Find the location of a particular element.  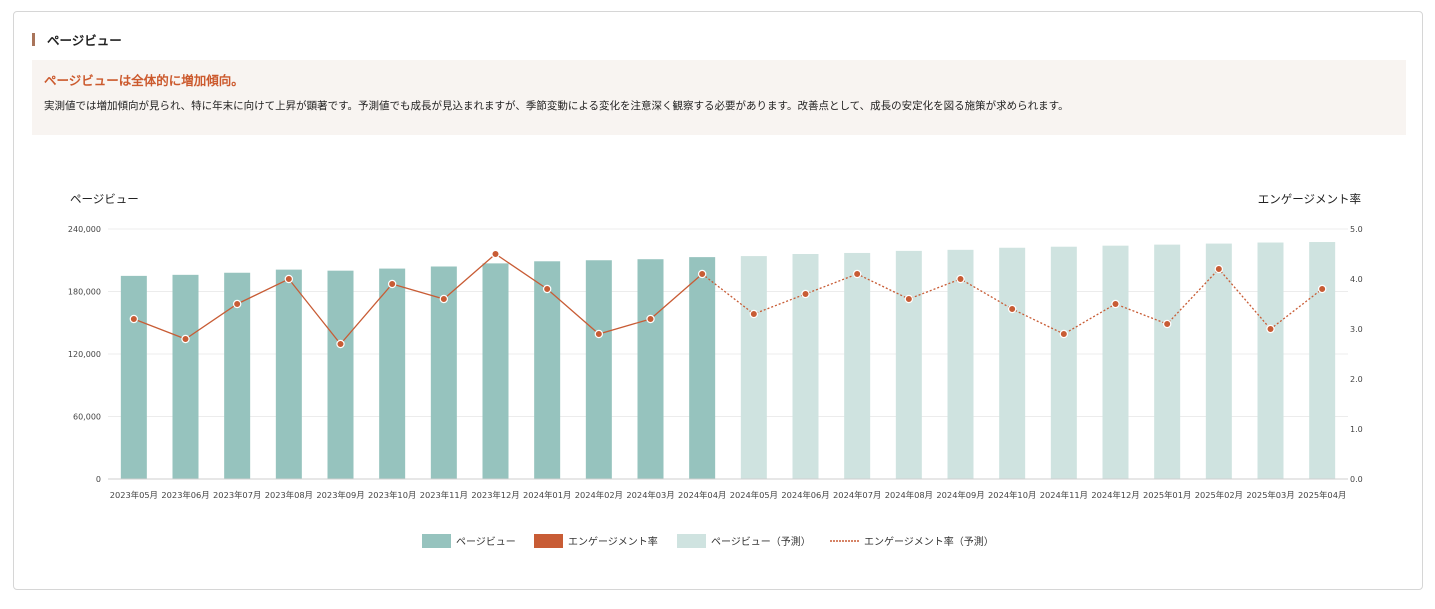

x-tick-label: 2025年02月 is located at coordinates (1219, 495).